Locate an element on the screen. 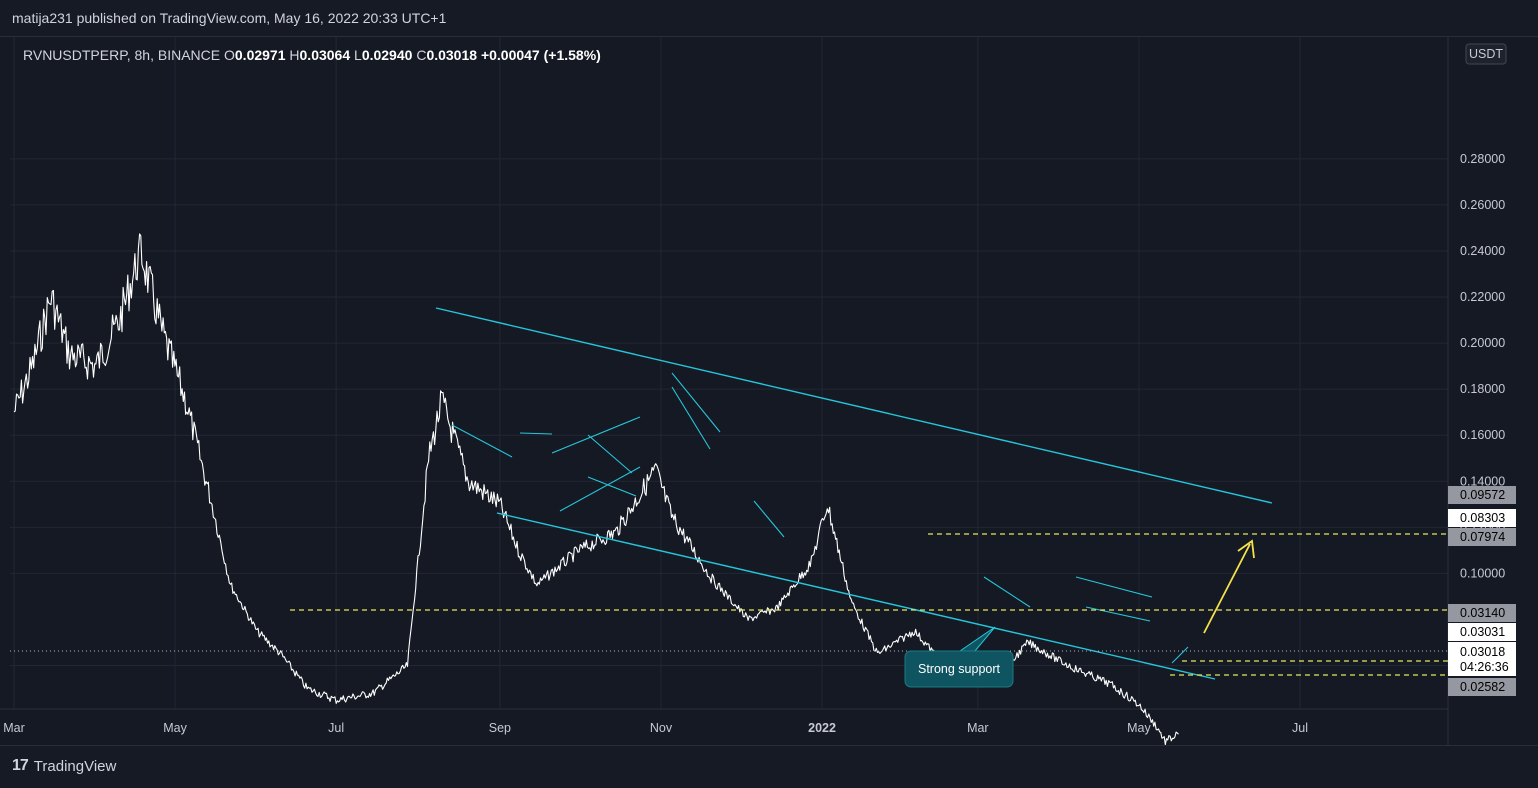  y-tick-label: 0.18000 is located at coordinates (1482, 389).